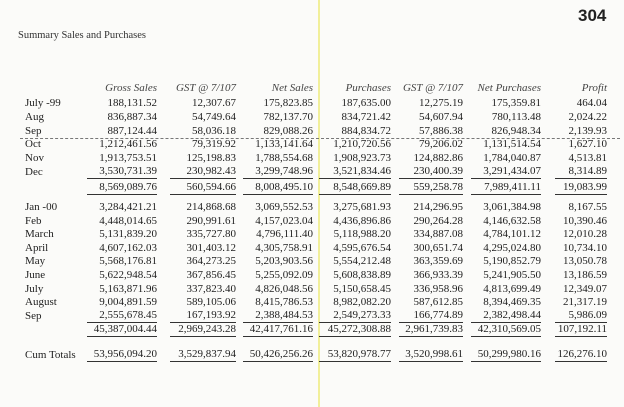 The height and width of the screenshot is (407, 624). I want to click on cell: 8,569,089.76, so click(122, 188).